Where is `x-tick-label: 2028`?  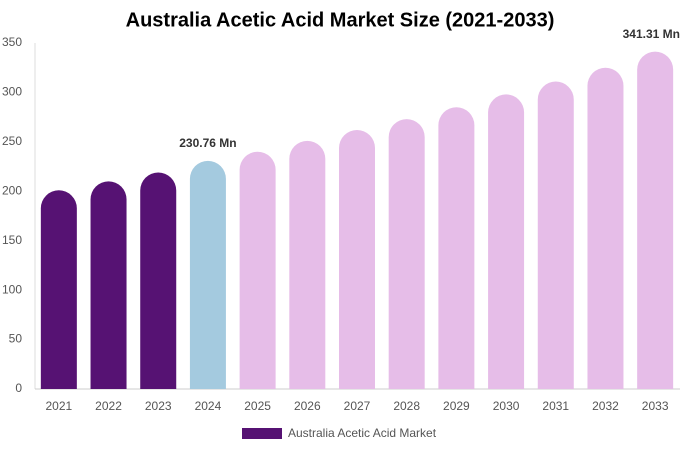
x-tick-label: 2028 is located at coordinates (406, 406).